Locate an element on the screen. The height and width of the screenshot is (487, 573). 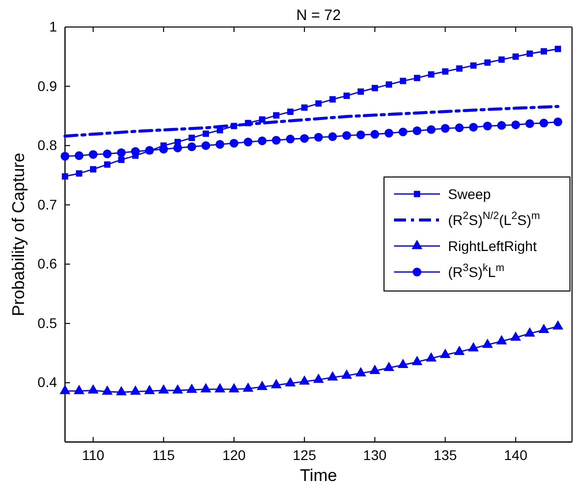
x-tick-label: 125 is located at coordinates (304, 454).